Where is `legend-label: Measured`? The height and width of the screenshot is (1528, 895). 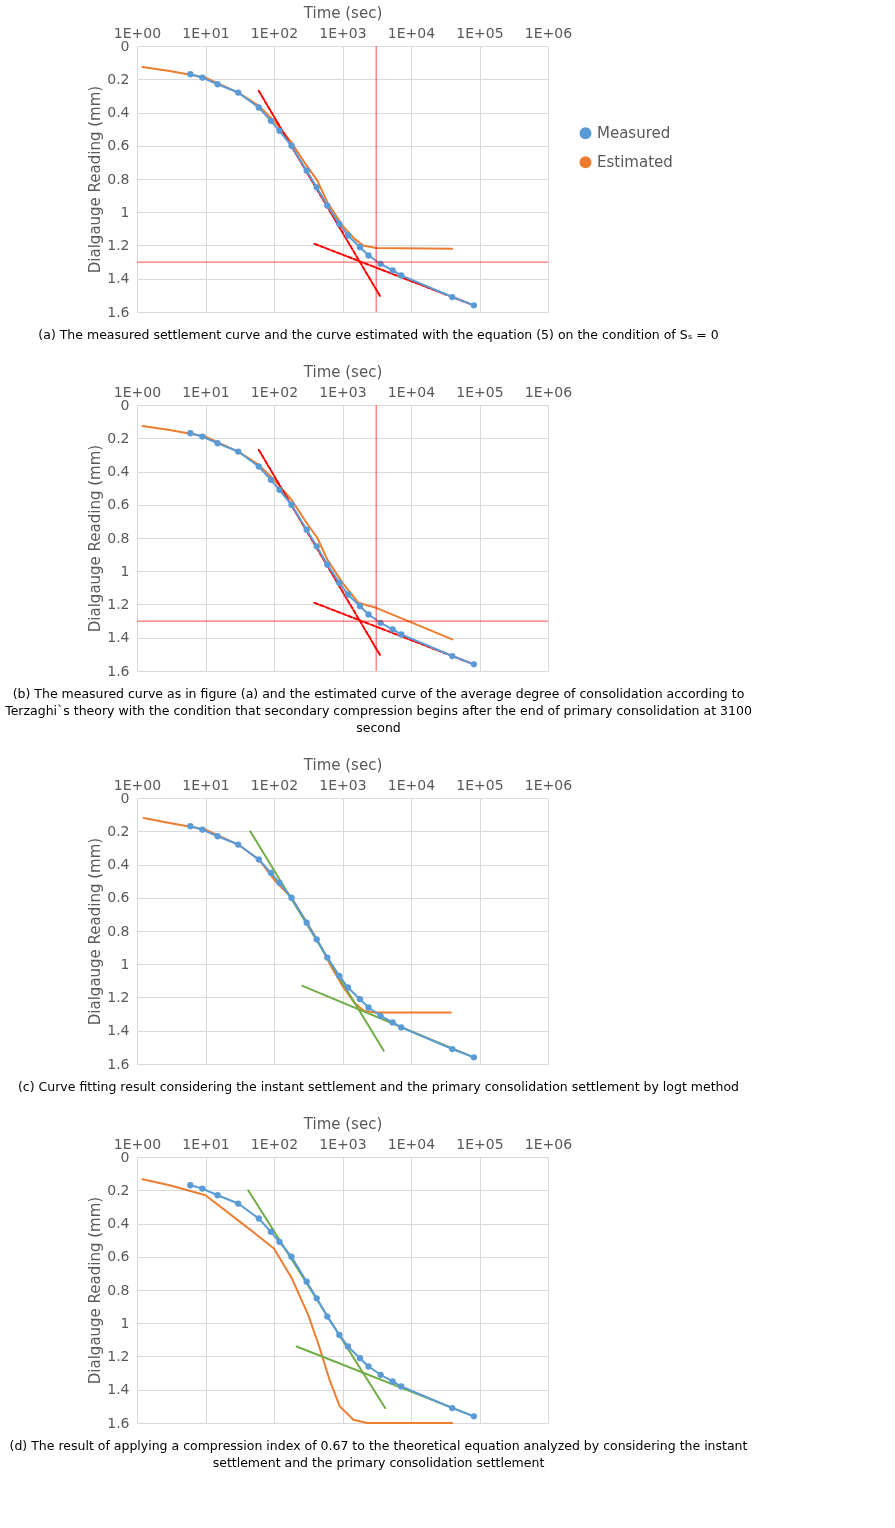 legend-label: Measured is located at coordinates (634, 133).